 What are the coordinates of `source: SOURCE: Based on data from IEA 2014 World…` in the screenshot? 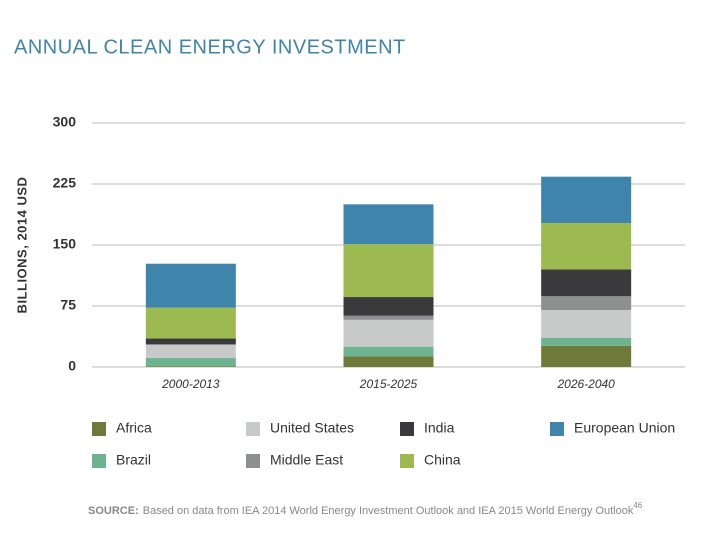 It's located at (365, 509).